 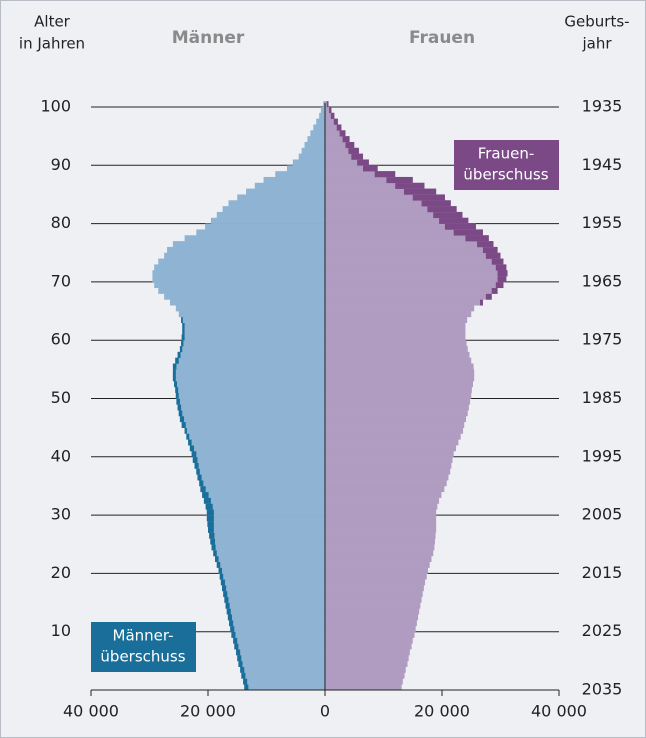 What do you see at coordinates (55, 106) in the screenshot?
I see `y-tick-label: 100` at bounding box center [55, 106].